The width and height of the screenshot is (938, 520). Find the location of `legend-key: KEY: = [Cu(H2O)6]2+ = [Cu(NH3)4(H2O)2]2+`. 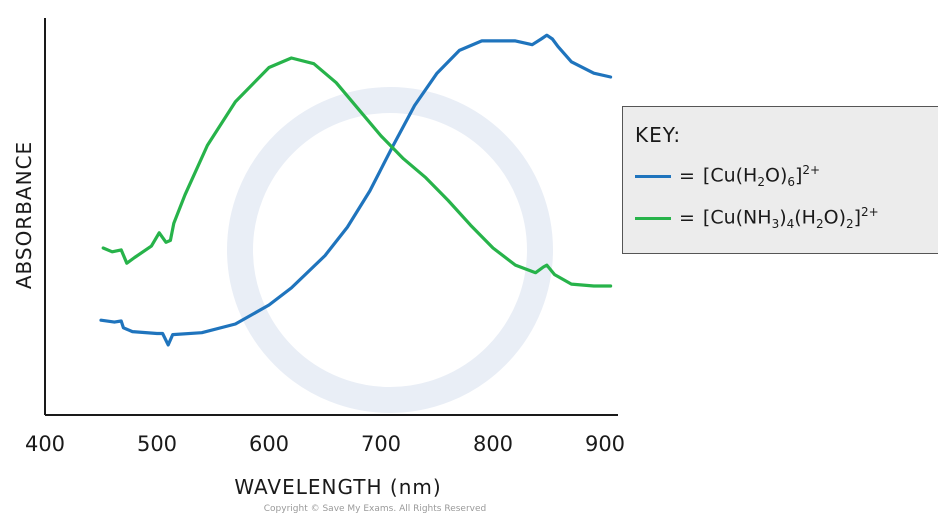

legend-key: KEY: = [Cu(H2O)6]2+ = [Cu(NH3)4(H2O)2]2+ is located at coordinates (780, 180).